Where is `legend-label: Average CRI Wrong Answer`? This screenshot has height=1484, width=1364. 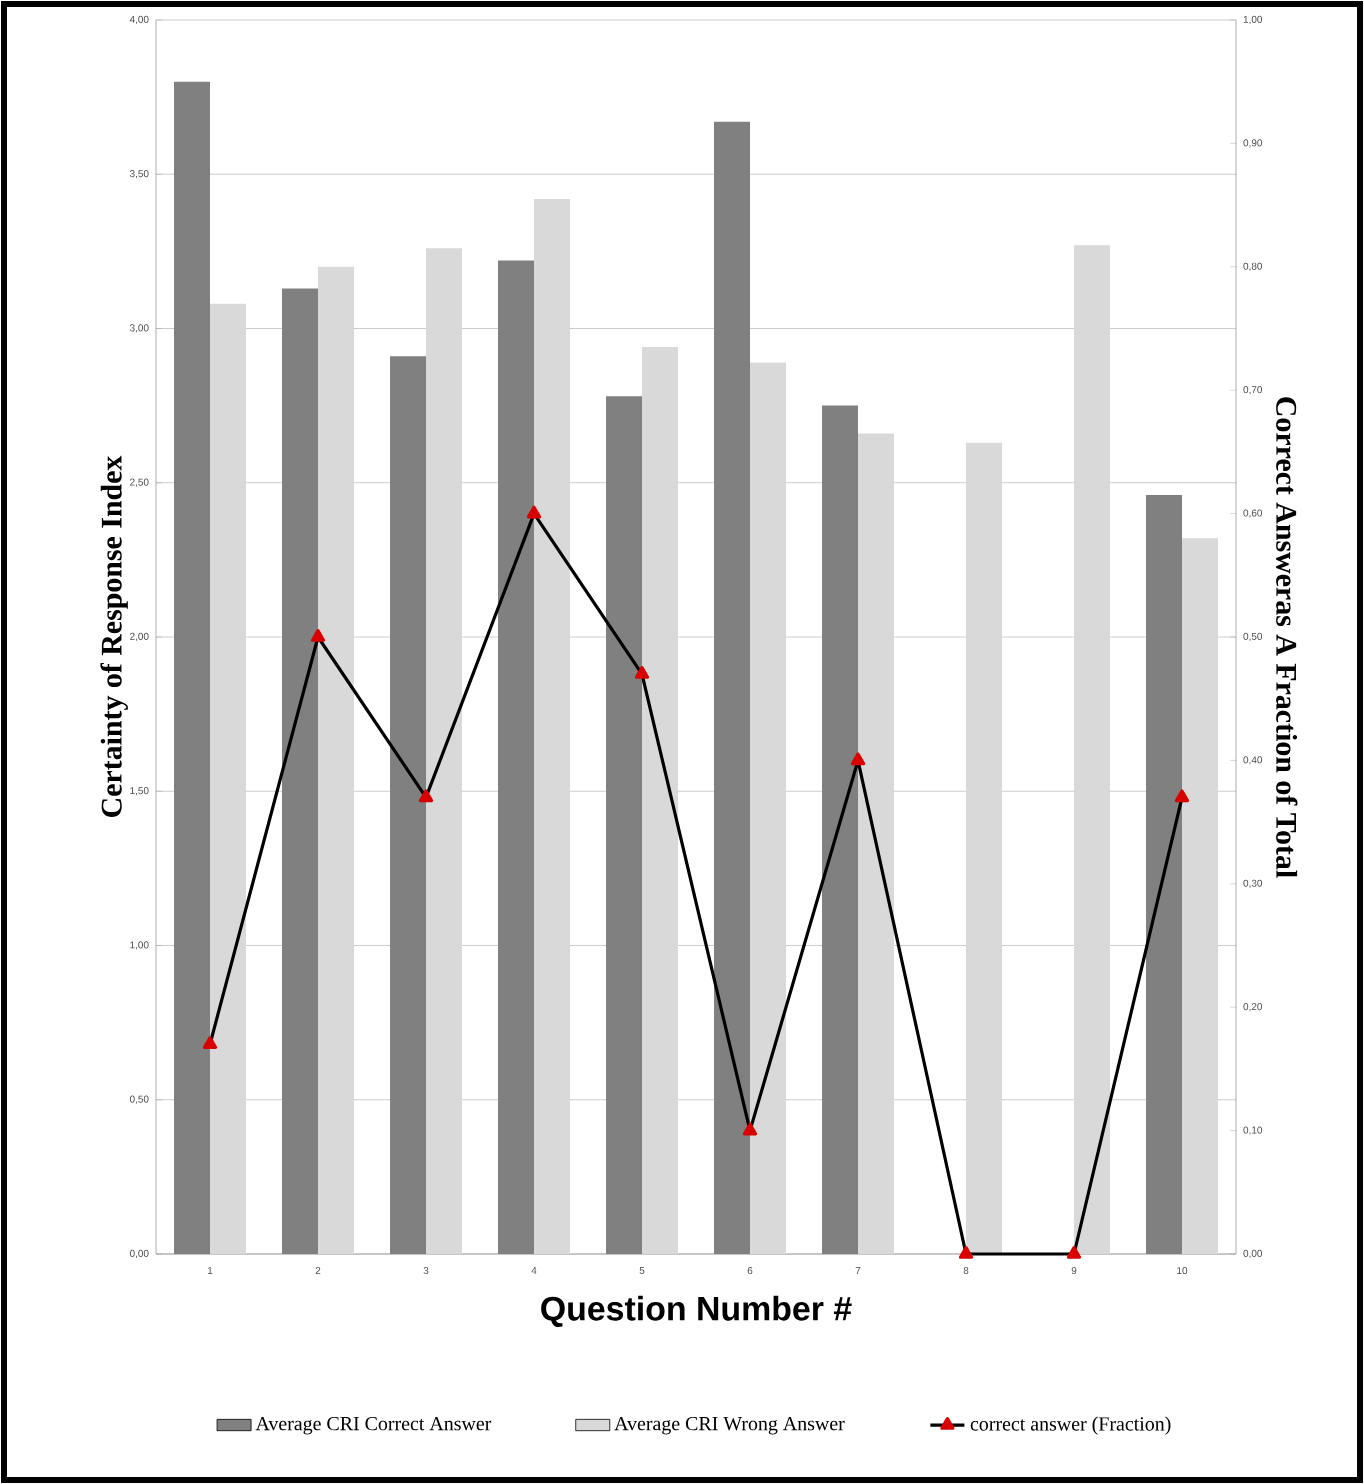
legend-label: Average CRI Wrong Answer is located at coordinates (729, 1425).